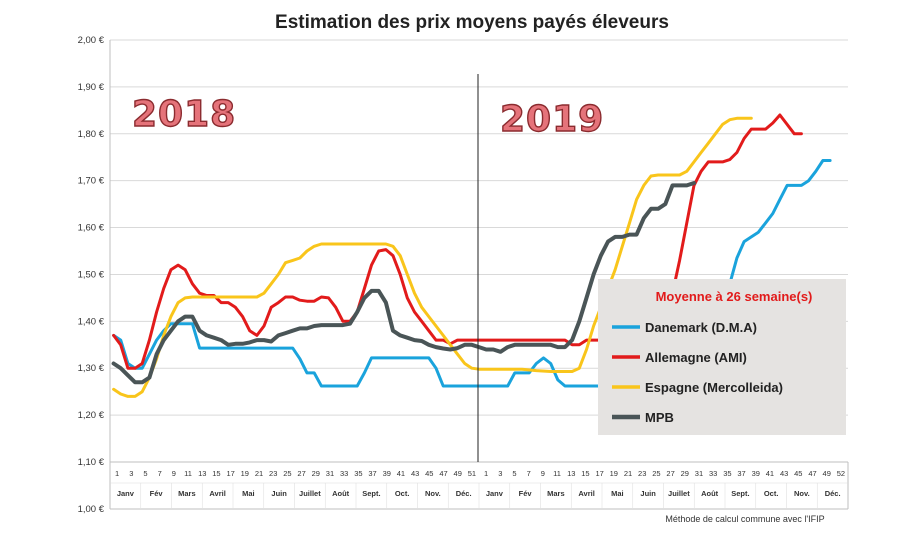 This screenshot has width=900, height=536. What do you see at coordinates (91, 509) in the screenshot?
I see `y-tick-label: 1,00 €` at bounding box center [91, 509].